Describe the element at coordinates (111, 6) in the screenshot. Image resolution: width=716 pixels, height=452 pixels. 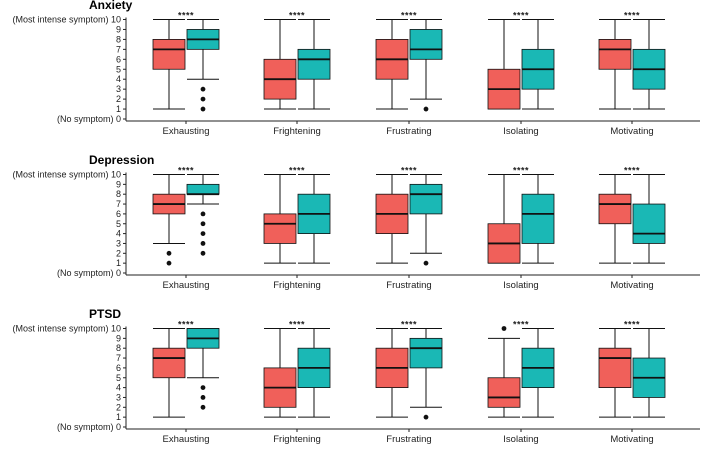
I see `panel-title: Anxiety` at that location.